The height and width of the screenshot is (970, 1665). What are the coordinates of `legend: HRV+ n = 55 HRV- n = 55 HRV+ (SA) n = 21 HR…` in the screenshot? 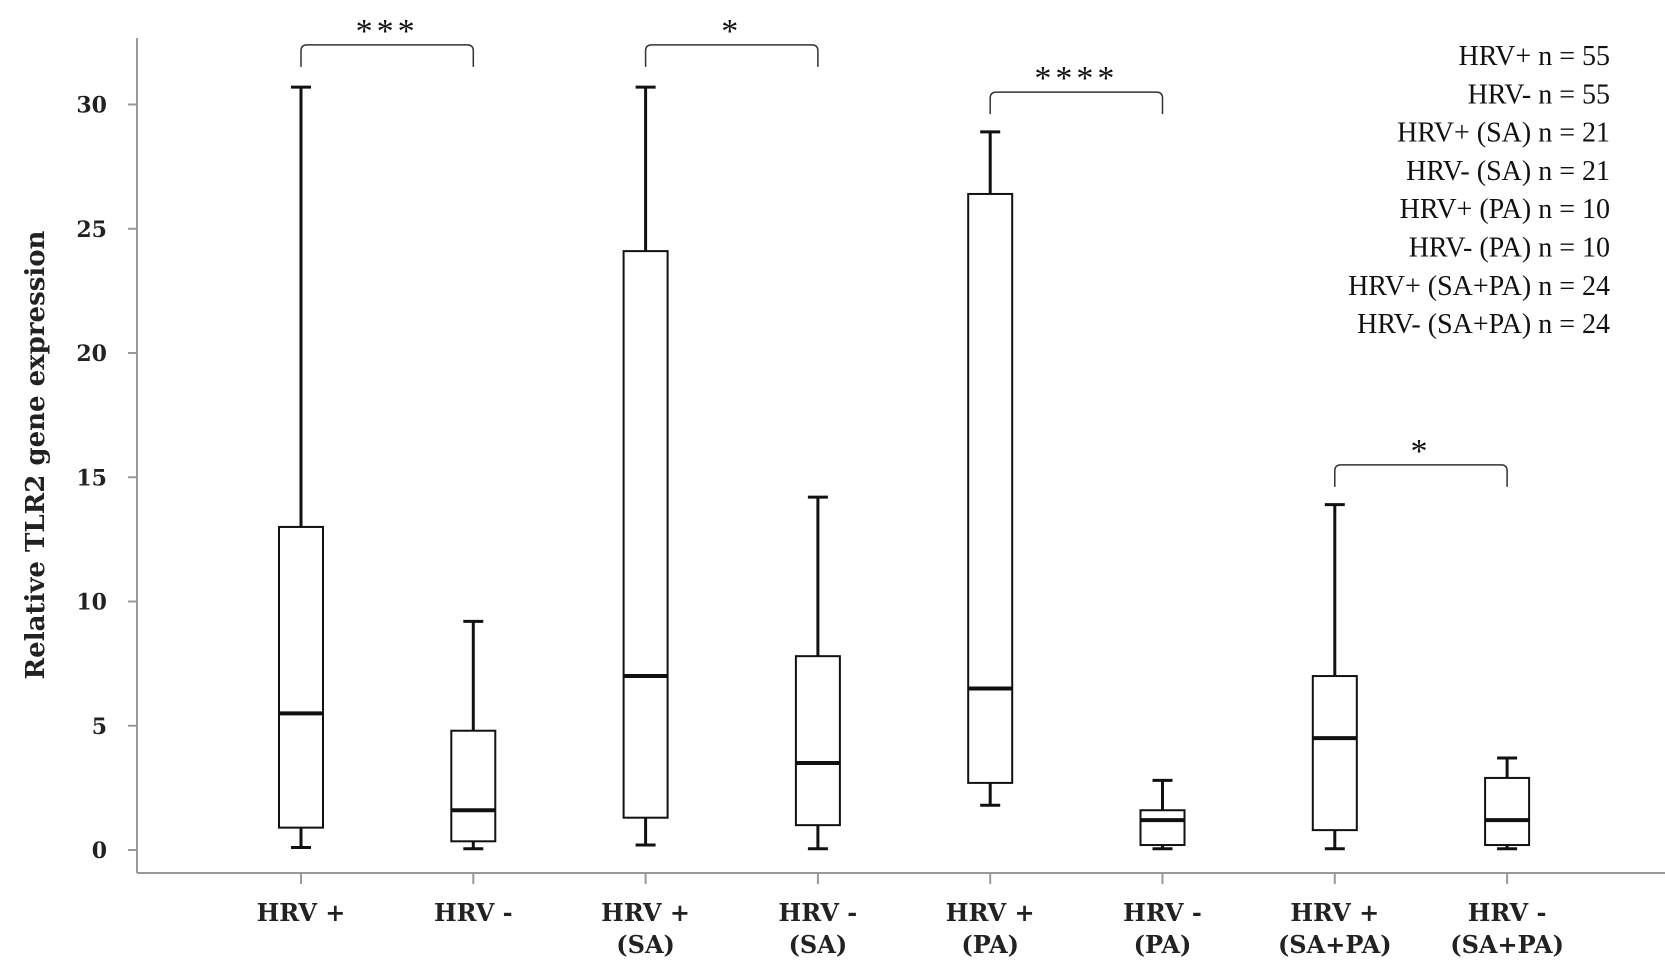 It's located at (1479, 190).